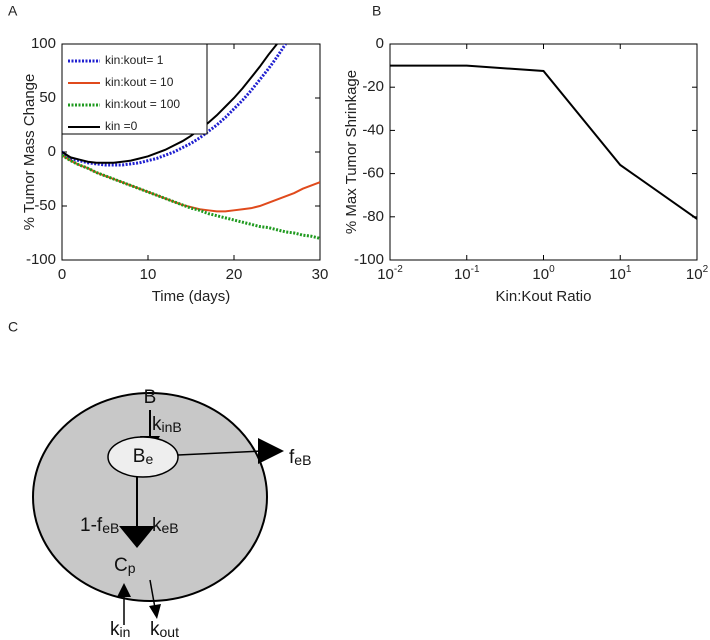  I want to click on y-tick-label: 100, so click(43, 43).